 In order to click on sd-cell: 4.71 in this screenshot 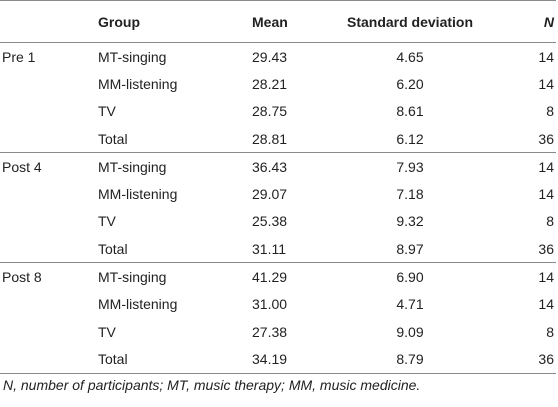, I will do `click(410, 304)`.